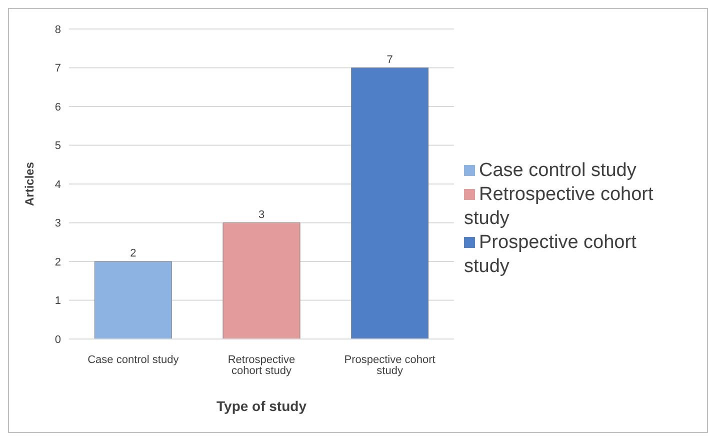  What do you see at coordinates (390, 365) in the screenshot?
I see `x-tick-label: Prospective cohort study` at bounding box center [390, 365].